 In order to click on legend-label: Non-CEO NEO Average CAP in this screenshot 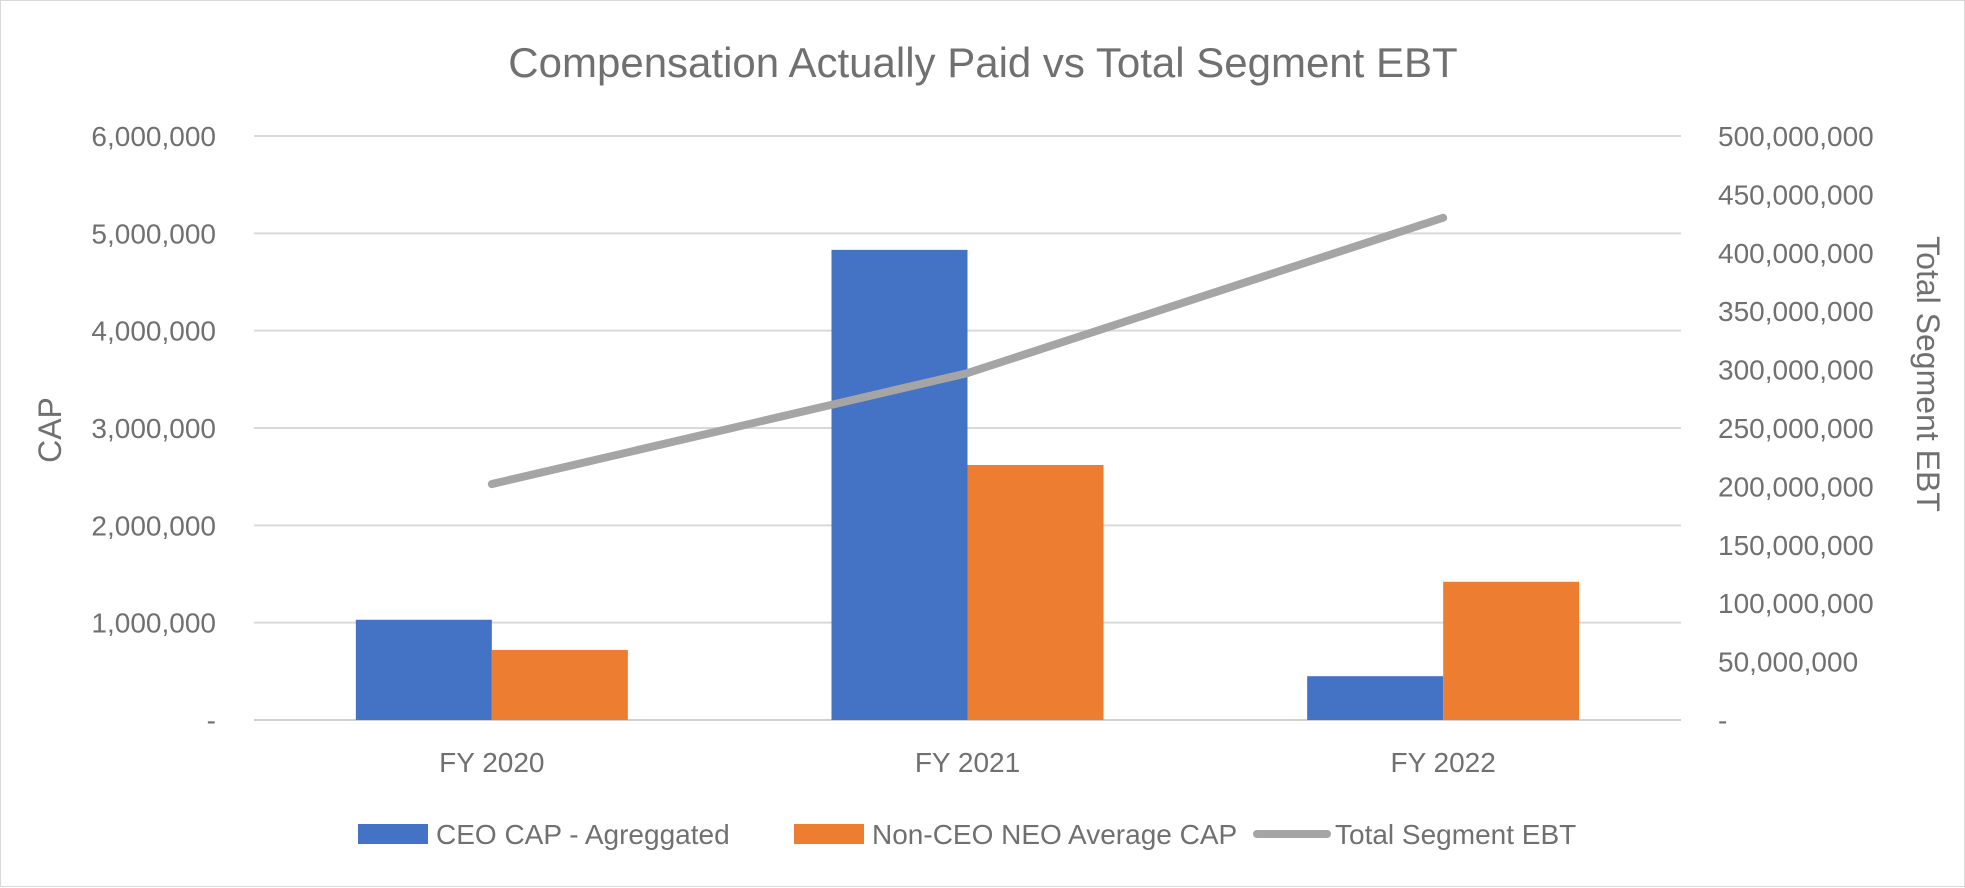, I will do `click(1054, 834)`.